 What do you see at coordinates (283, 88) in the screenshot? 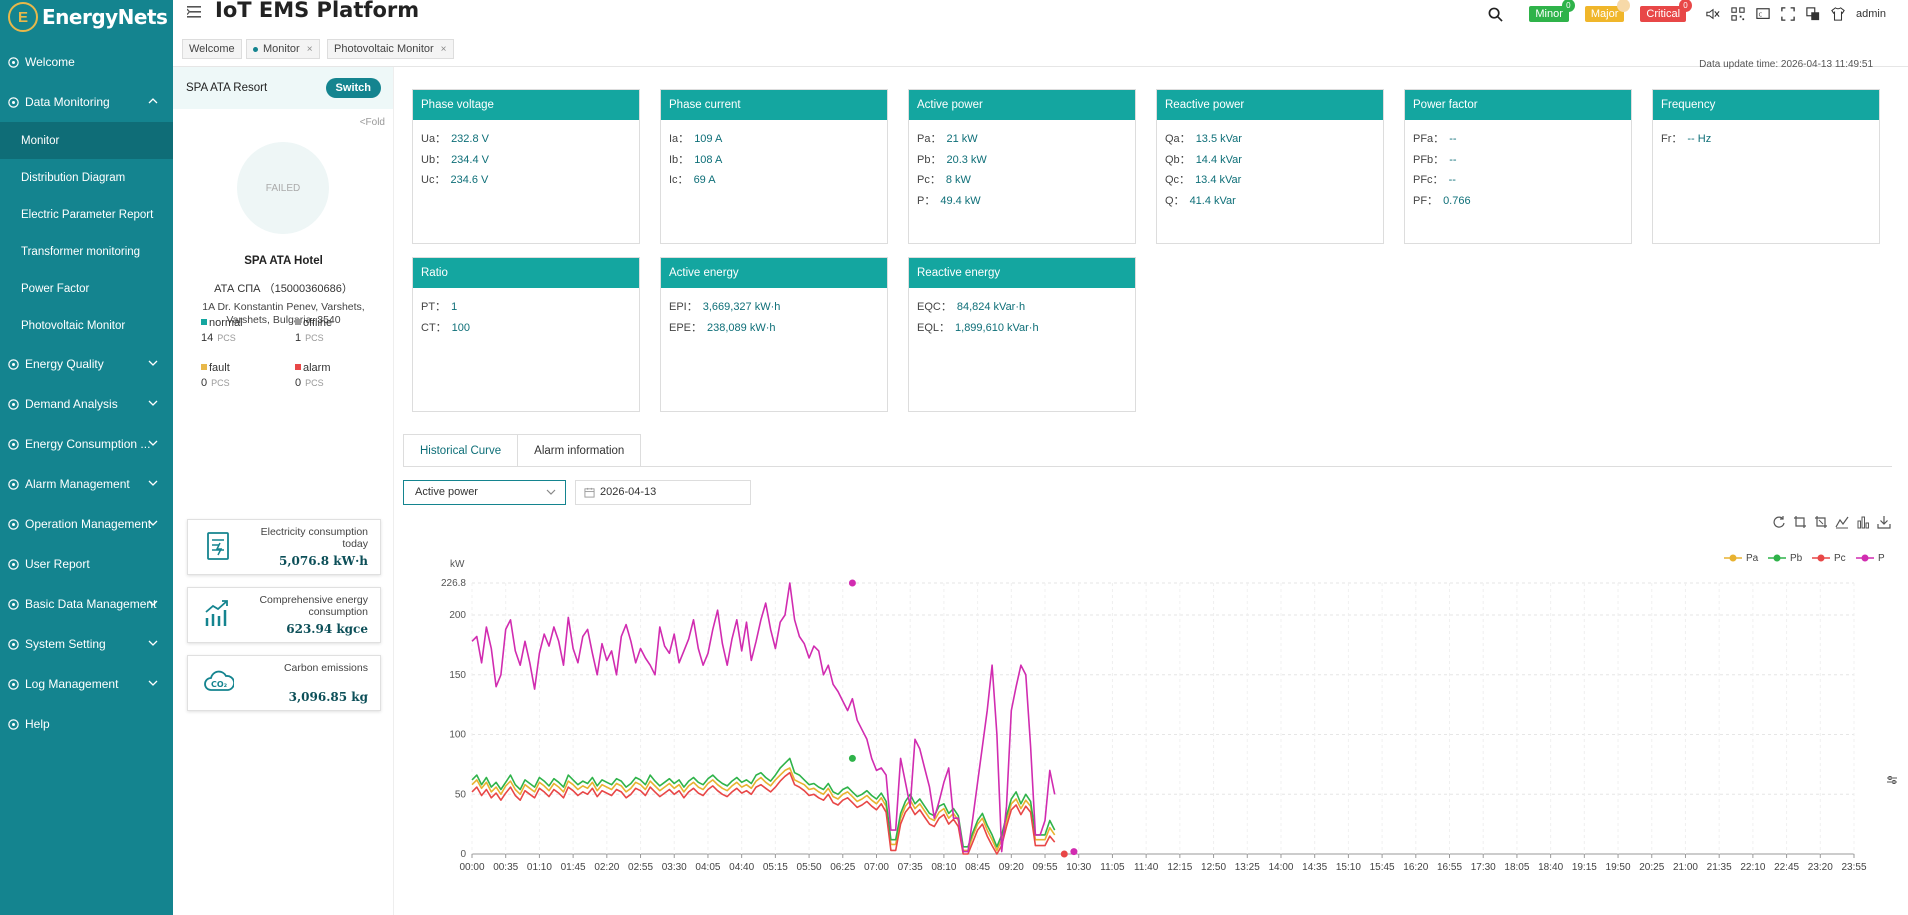
I see `site-bar: SPA ATA Resort Switch` at bounding box center [283, 88].